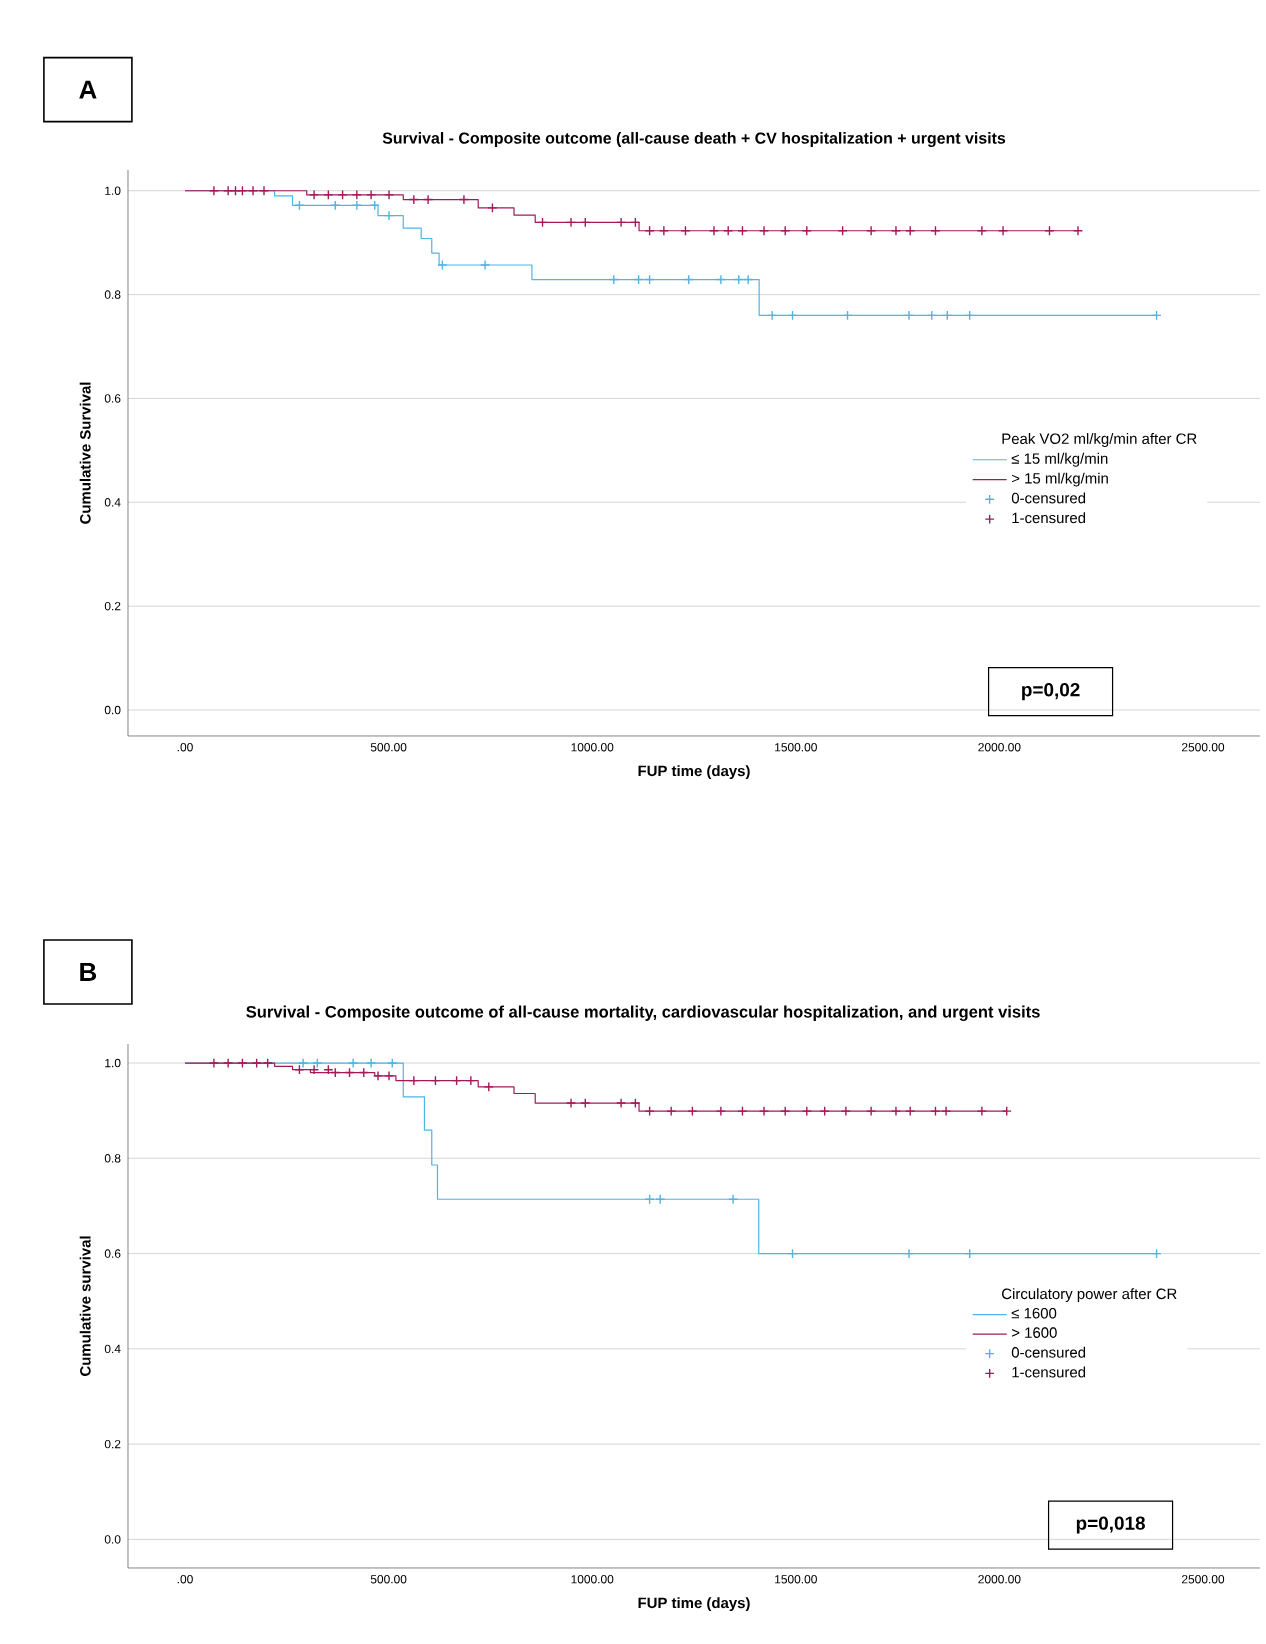 Image resolution: width=1266 pixels, height=1644 pixels. What do you see at coordinates (88, 89) in the screenshot?
I see `text: A` at bounding box center [88, 89].